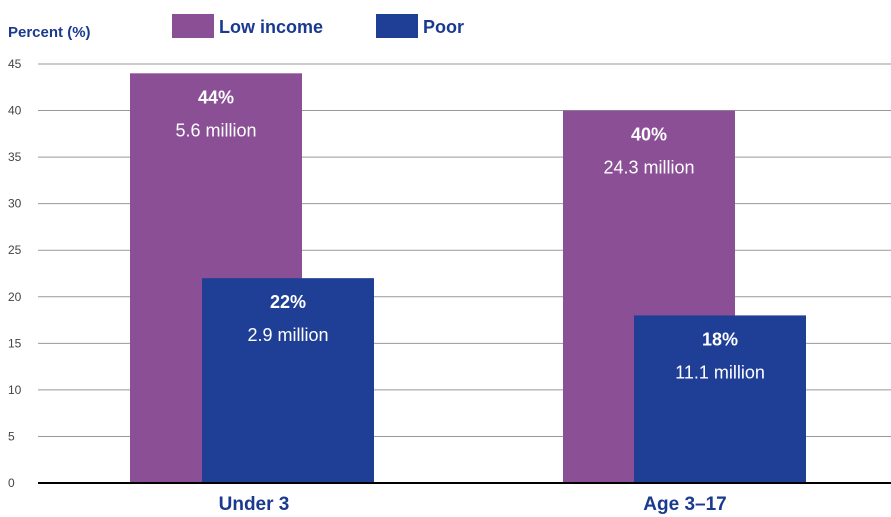  What do you see at coordinates (49, 32) in the screenshot?
I see `y-axis-title: Percent (%)` at bounding box center [49, 32].